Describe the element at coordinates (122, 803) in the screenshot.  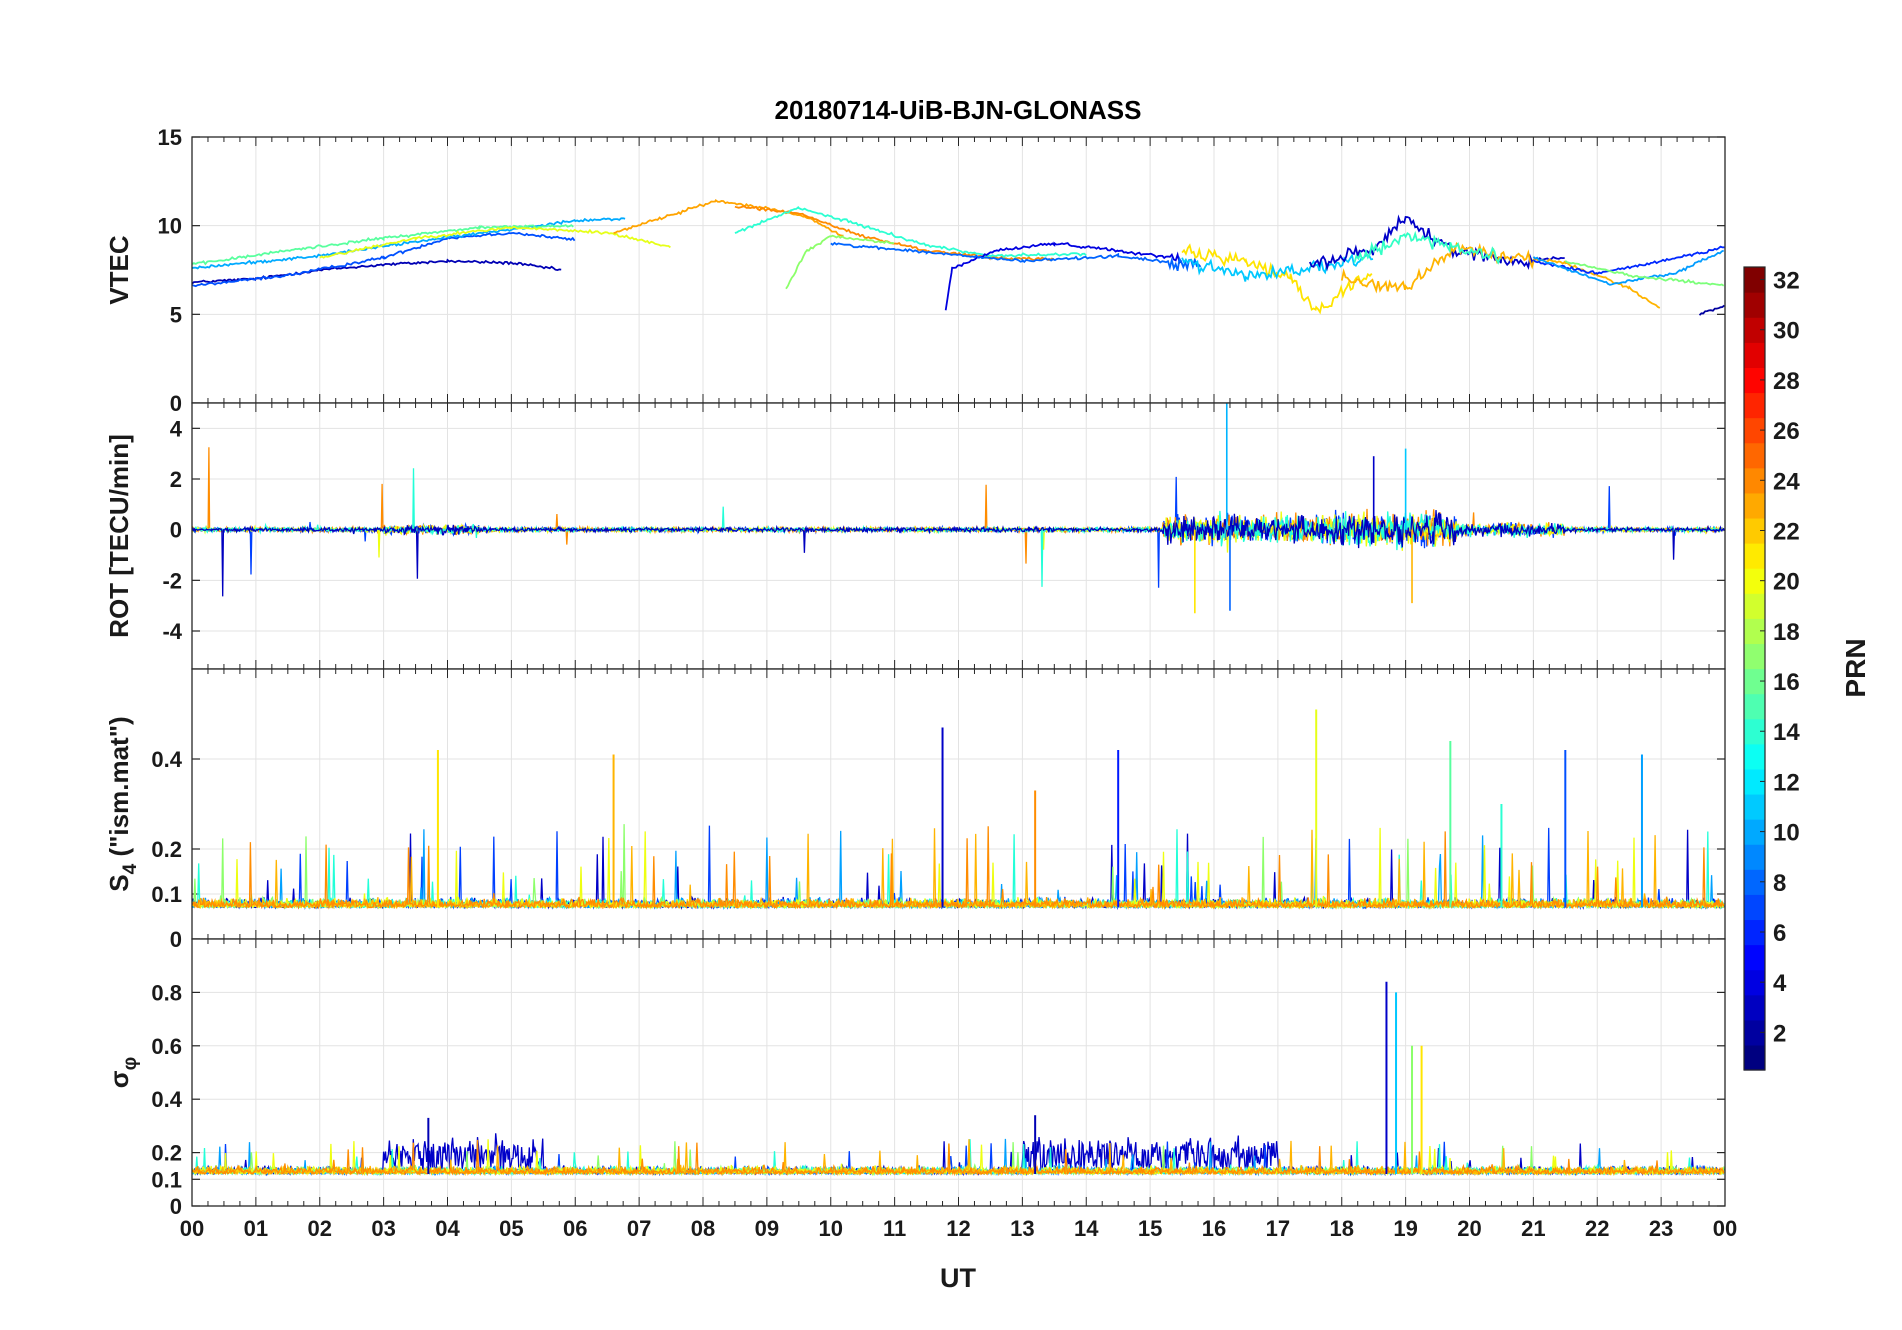
I see `y-axis-label-s4: S4 ("ism.mat")` at that location.